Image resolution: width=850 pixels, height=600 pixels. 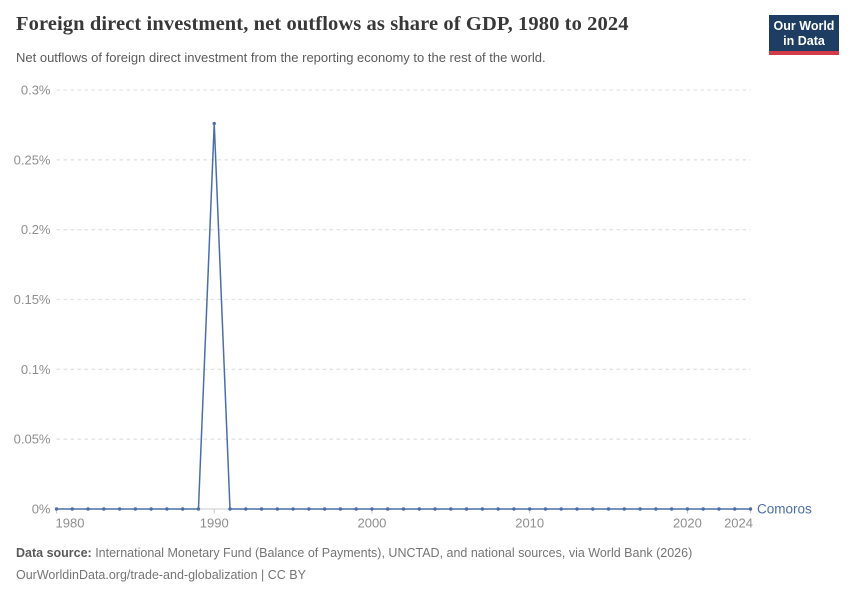 I want to click on x-tick-label: 2010, so click(x=529, y=523).